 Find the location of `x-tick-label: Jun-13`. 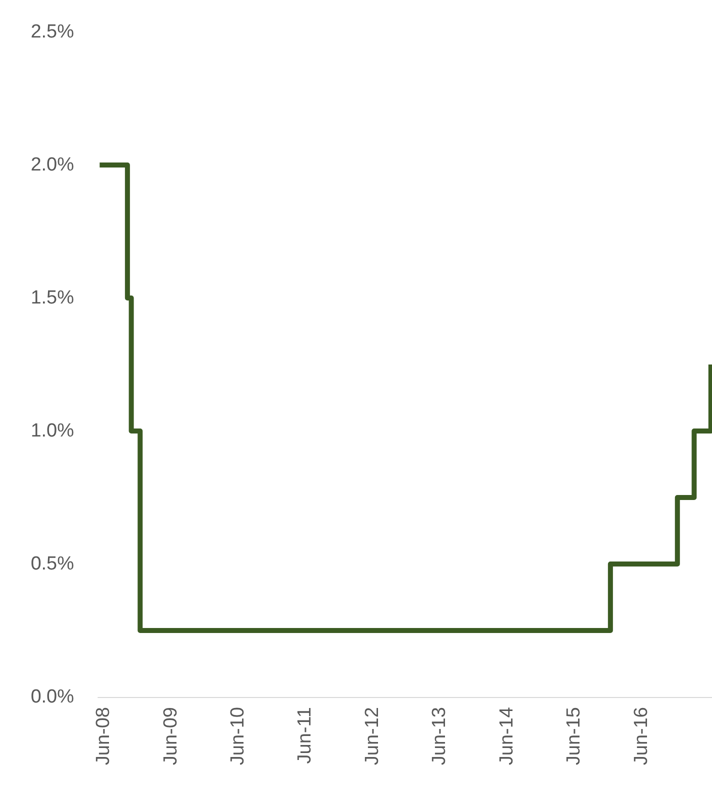

x-tick-label: Jun-13 is located at coordinates (439, 736).